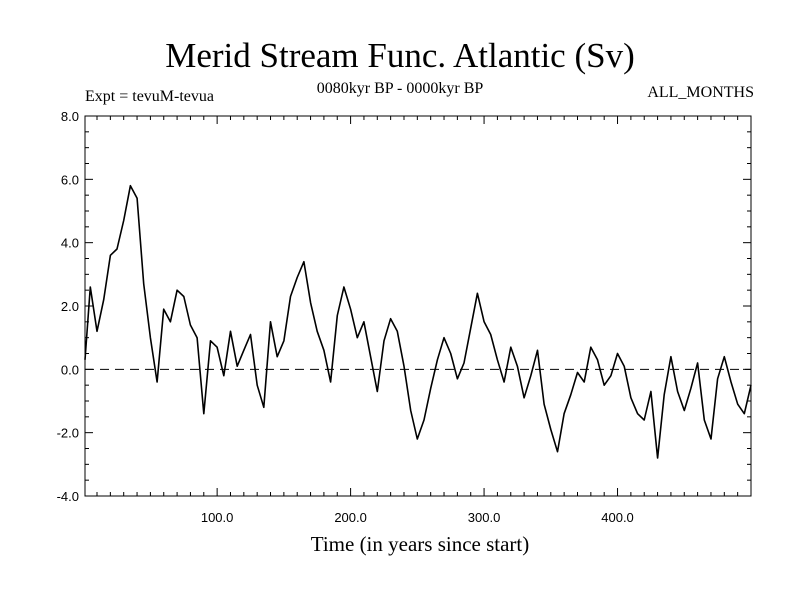 The image size is (800, 600). What do you see at coordinates (420, 544) in the screenshot?
I see `x-axis-label: Time (in years since start)` at bounding box center [420, 544].